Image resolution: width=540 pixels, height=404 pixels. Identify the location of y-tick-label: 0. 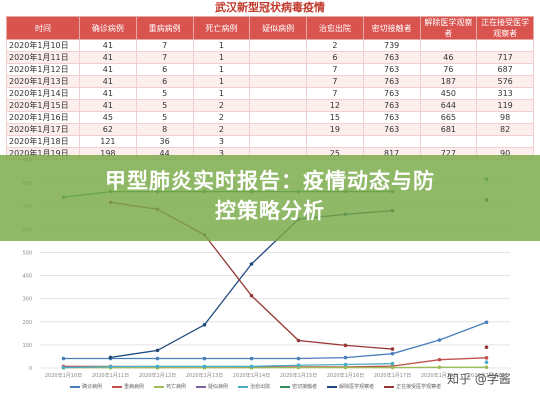
(30, 369).